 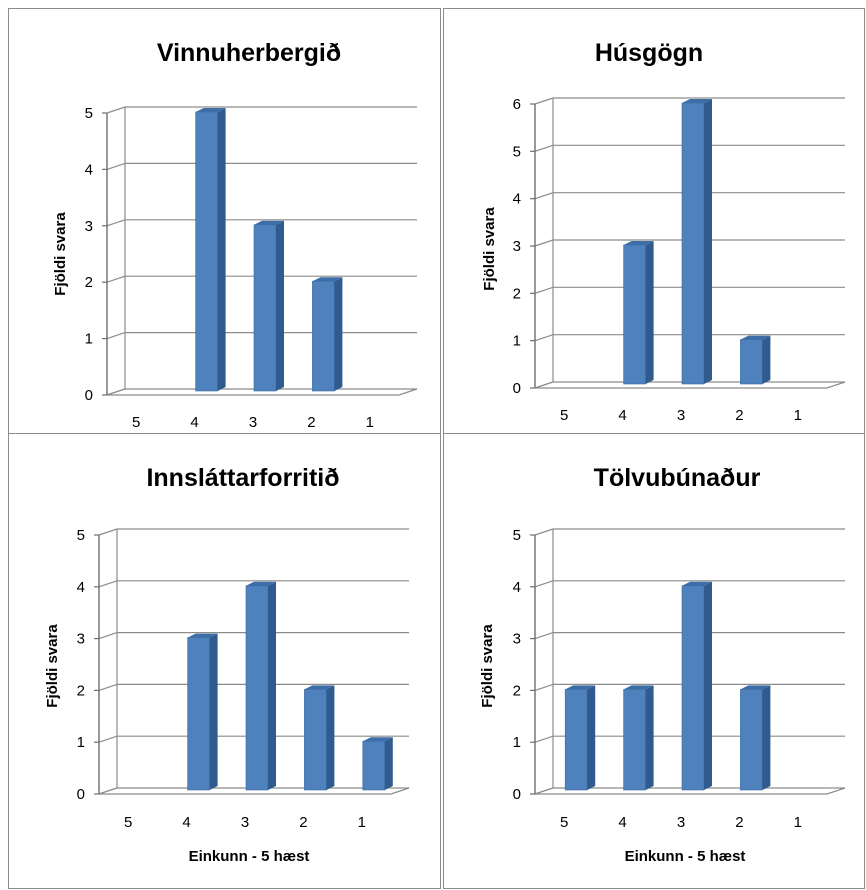 I want to click on chart-title: Vinnuherbergið, so click(x=249, y=53).